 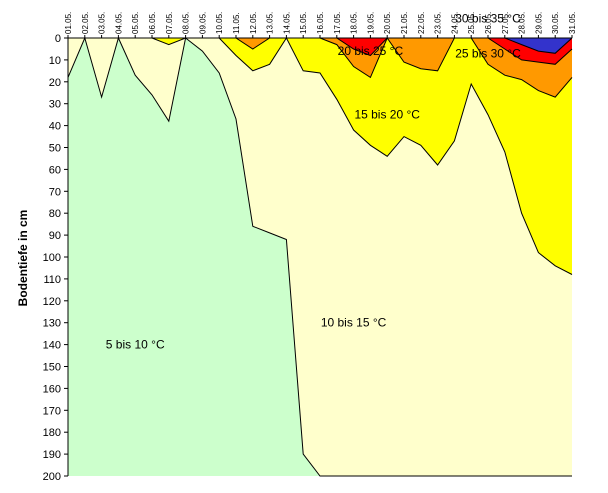 I want to click on x-tick-label: 18.05., so click(x=354, y=23).